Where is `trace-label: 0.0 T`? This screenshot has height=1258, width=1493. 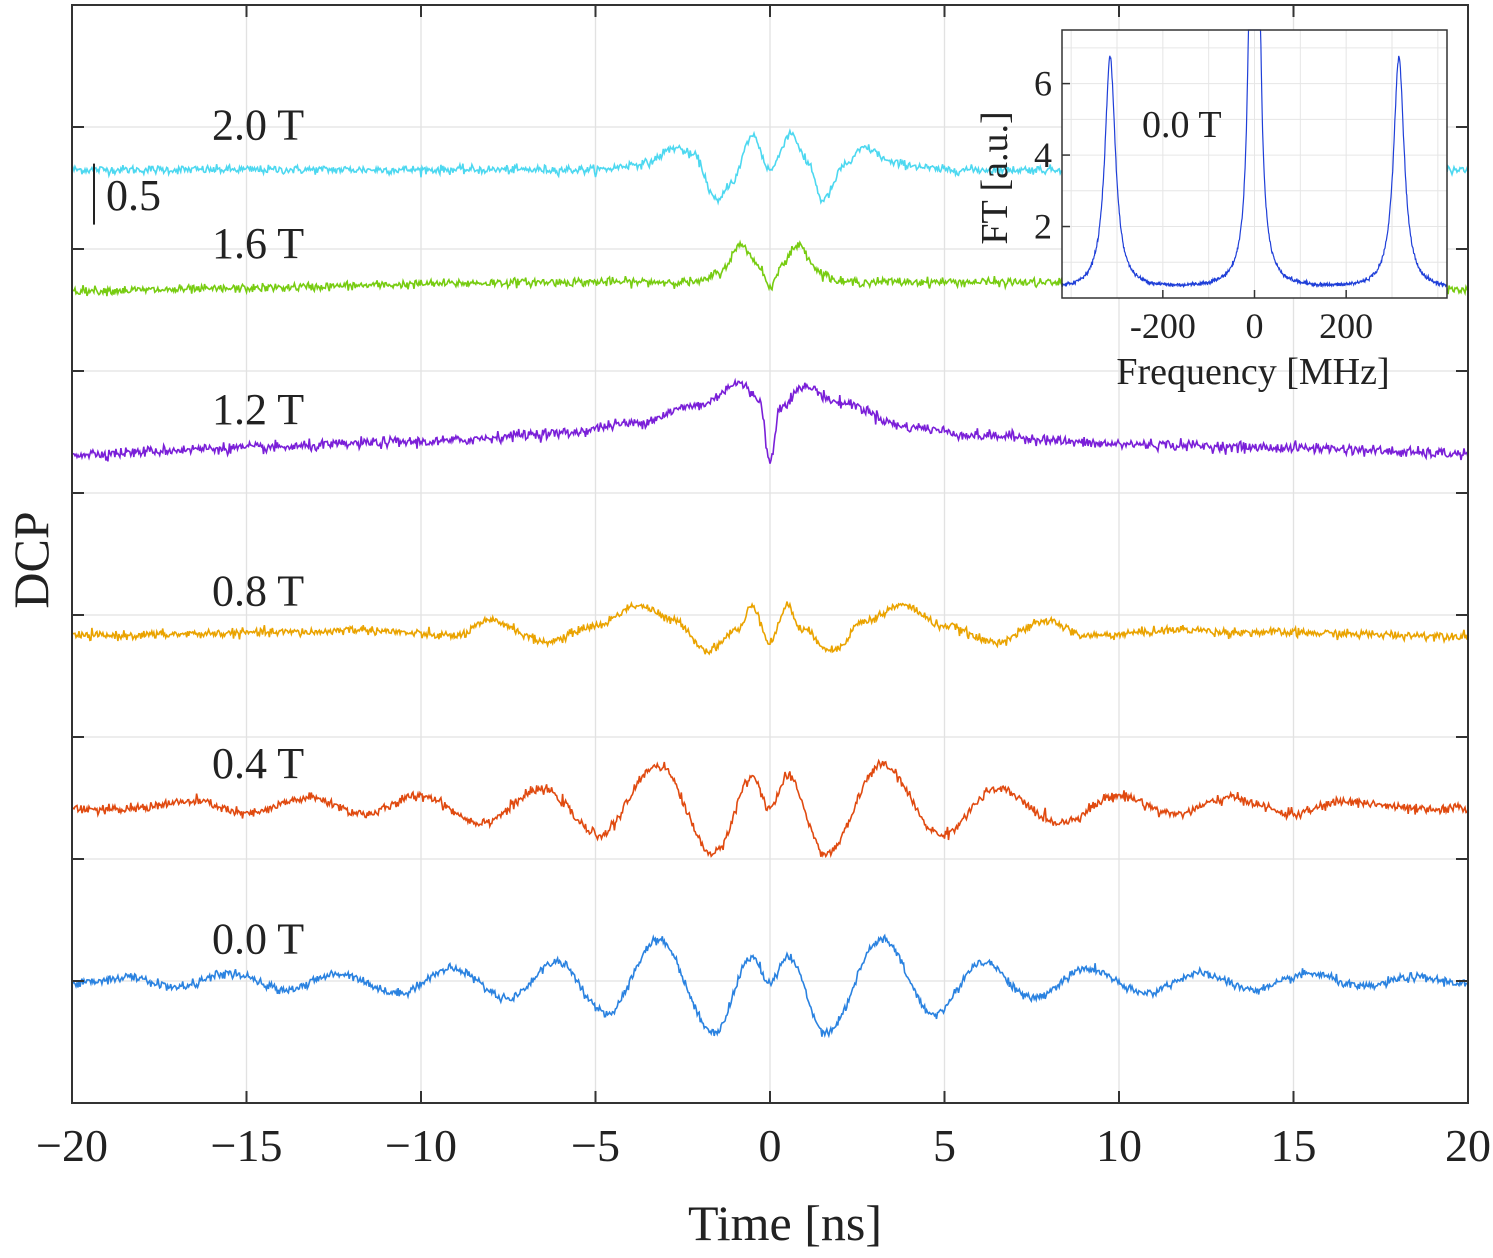 trace-label: 0.0 T is located at coordinates (258, 938).